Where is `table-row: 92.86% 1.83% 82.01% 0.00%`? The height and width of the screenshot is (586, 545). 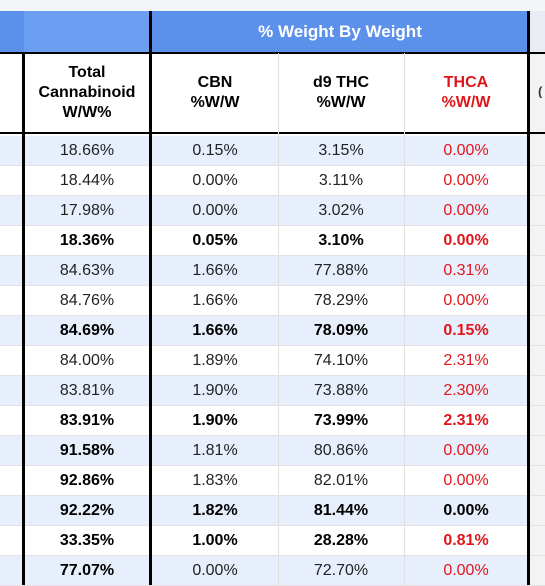
table-row: 92.86% 1.83% 82.01% 0.00% is located at coordinates (272, 481).